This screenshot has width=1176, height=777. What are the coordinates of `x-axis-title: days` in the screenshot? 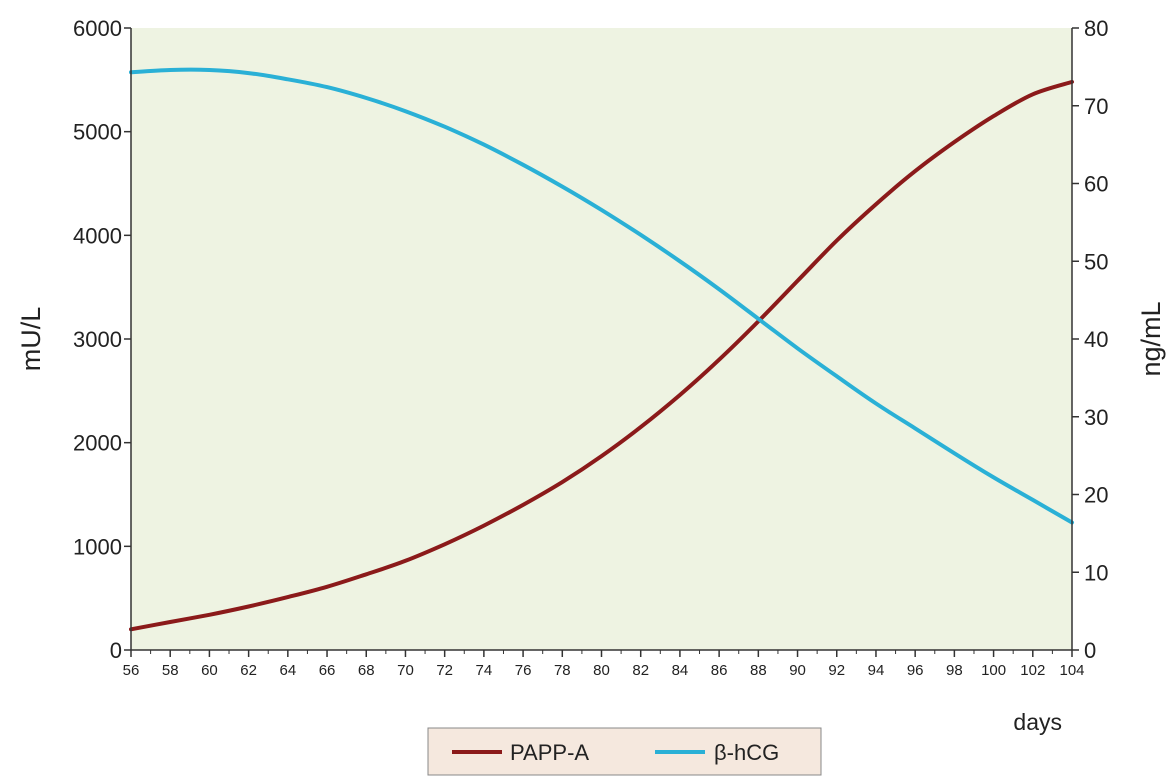 It's located at (1037, 722).